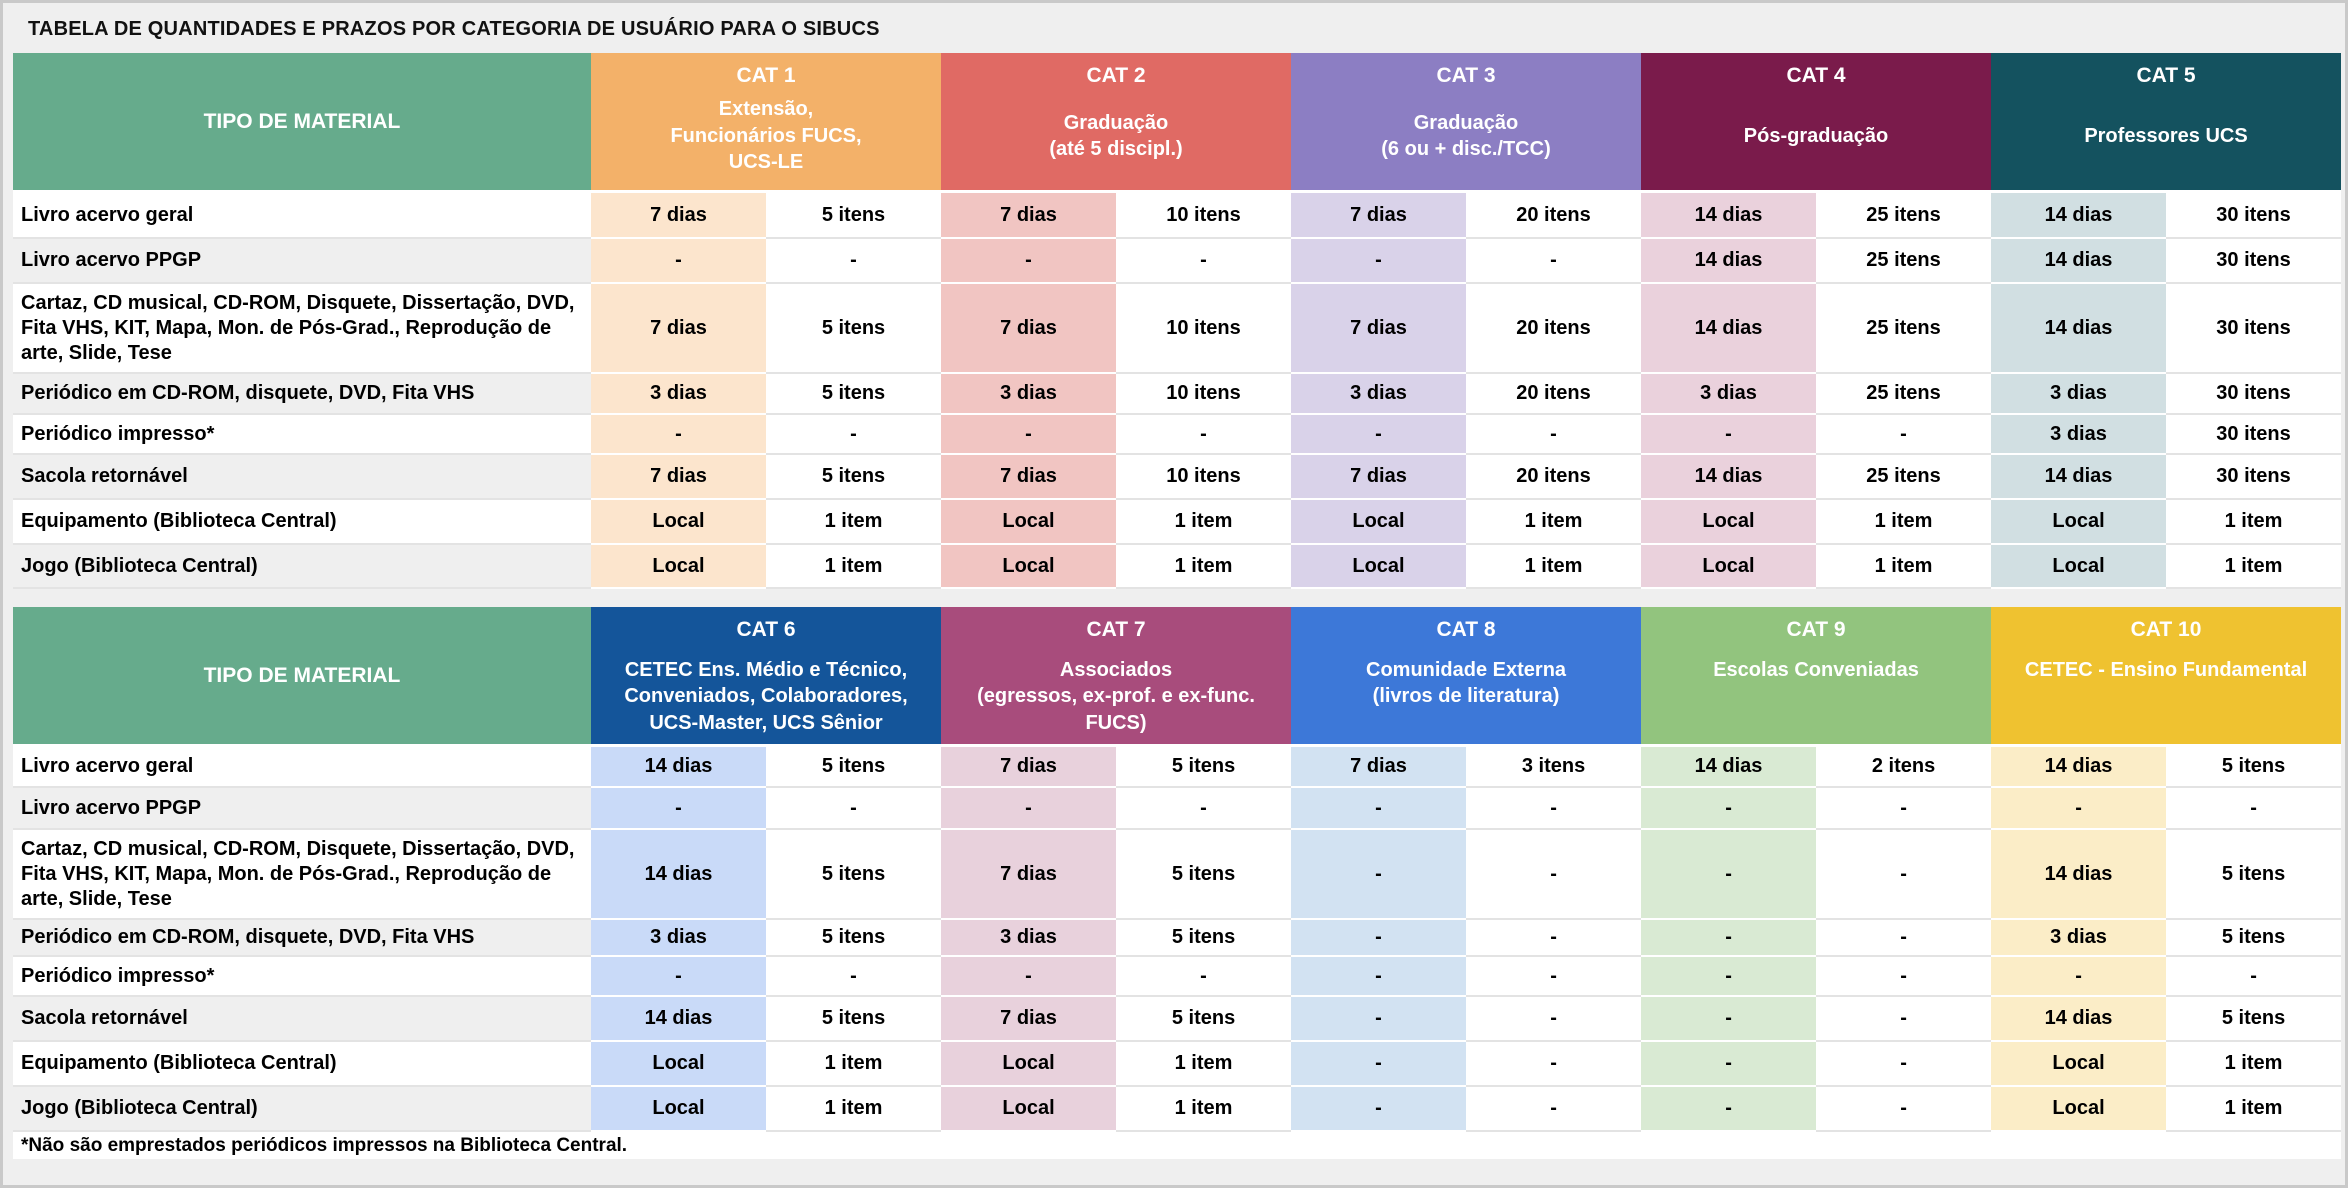  I want to click on category-description: Graduação (6 ou + disc./TCC), so click(1466, 135).